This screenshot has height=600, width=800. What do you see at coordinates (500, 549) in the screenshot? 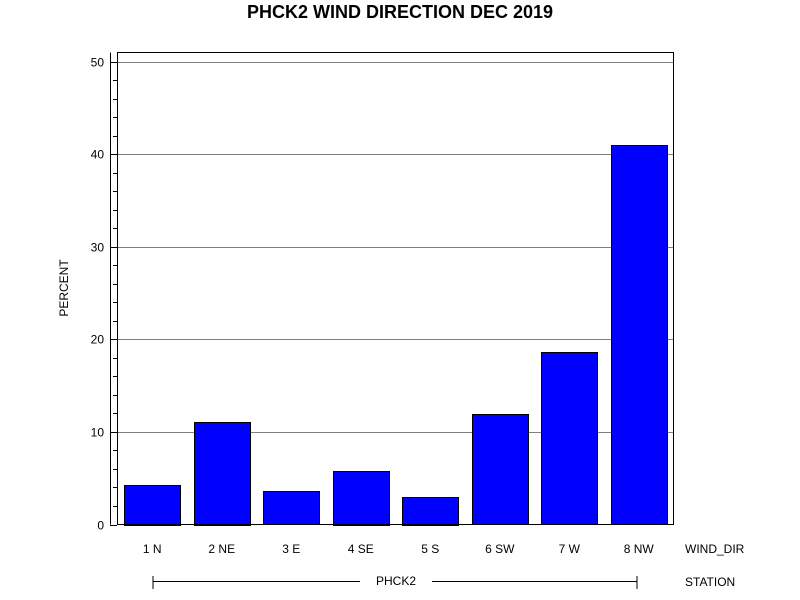
I see `x-tick-label: 6 SW` at bounding box center [500, 549].